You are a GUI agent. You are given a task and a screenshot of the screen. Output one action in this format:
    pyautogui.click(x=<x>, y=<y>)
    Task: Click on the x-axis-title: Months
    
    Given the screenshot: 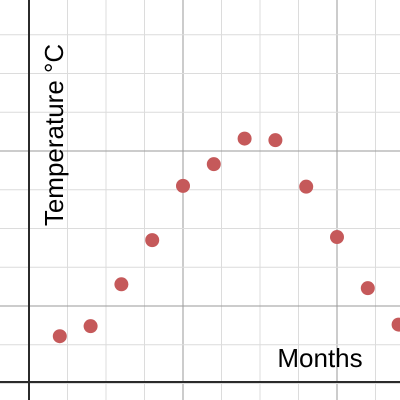 What is the action you would take?
    pyautogui.click(x=319, y=358)
    